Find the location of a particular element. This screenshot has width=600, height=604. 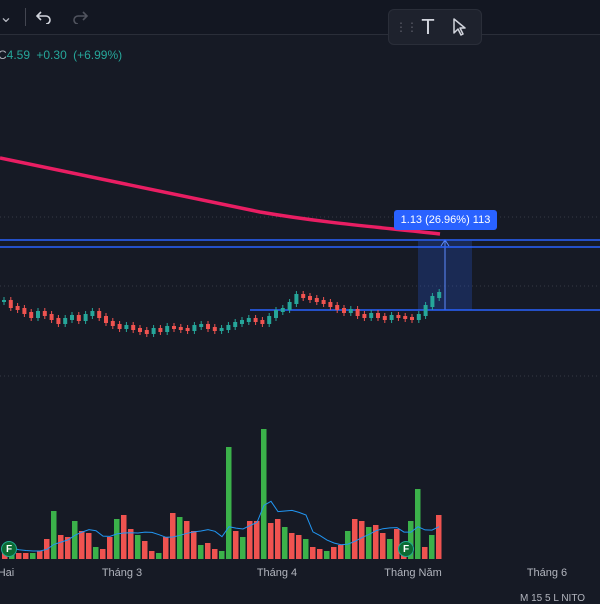

floating-drawing-toolbar: ⋮⋮ T is located at coordinates (435, 27).